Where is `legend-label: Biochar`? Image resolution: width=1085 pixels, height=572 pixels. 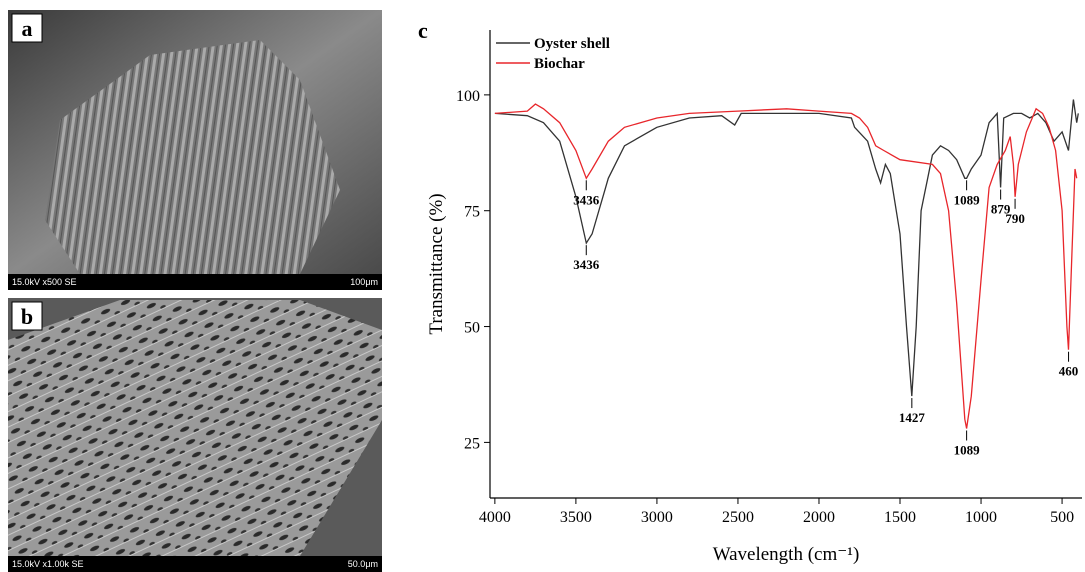 legend-label: Biochar is located at coordinates (559, 64).